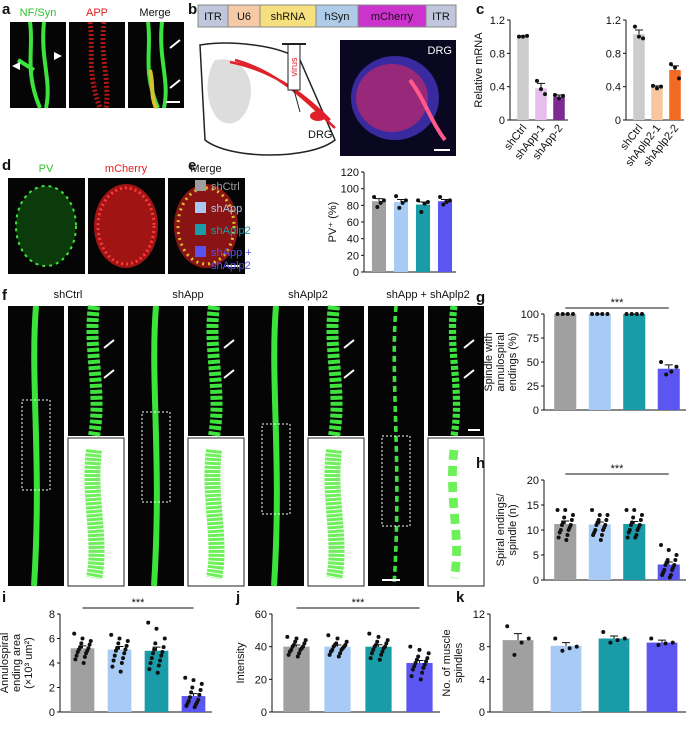 The width and height of the screenshot is (694, 730). Describe the element at coordinates (533, 363) in the screenshot. I see `y-tick-label: 50` at that location.